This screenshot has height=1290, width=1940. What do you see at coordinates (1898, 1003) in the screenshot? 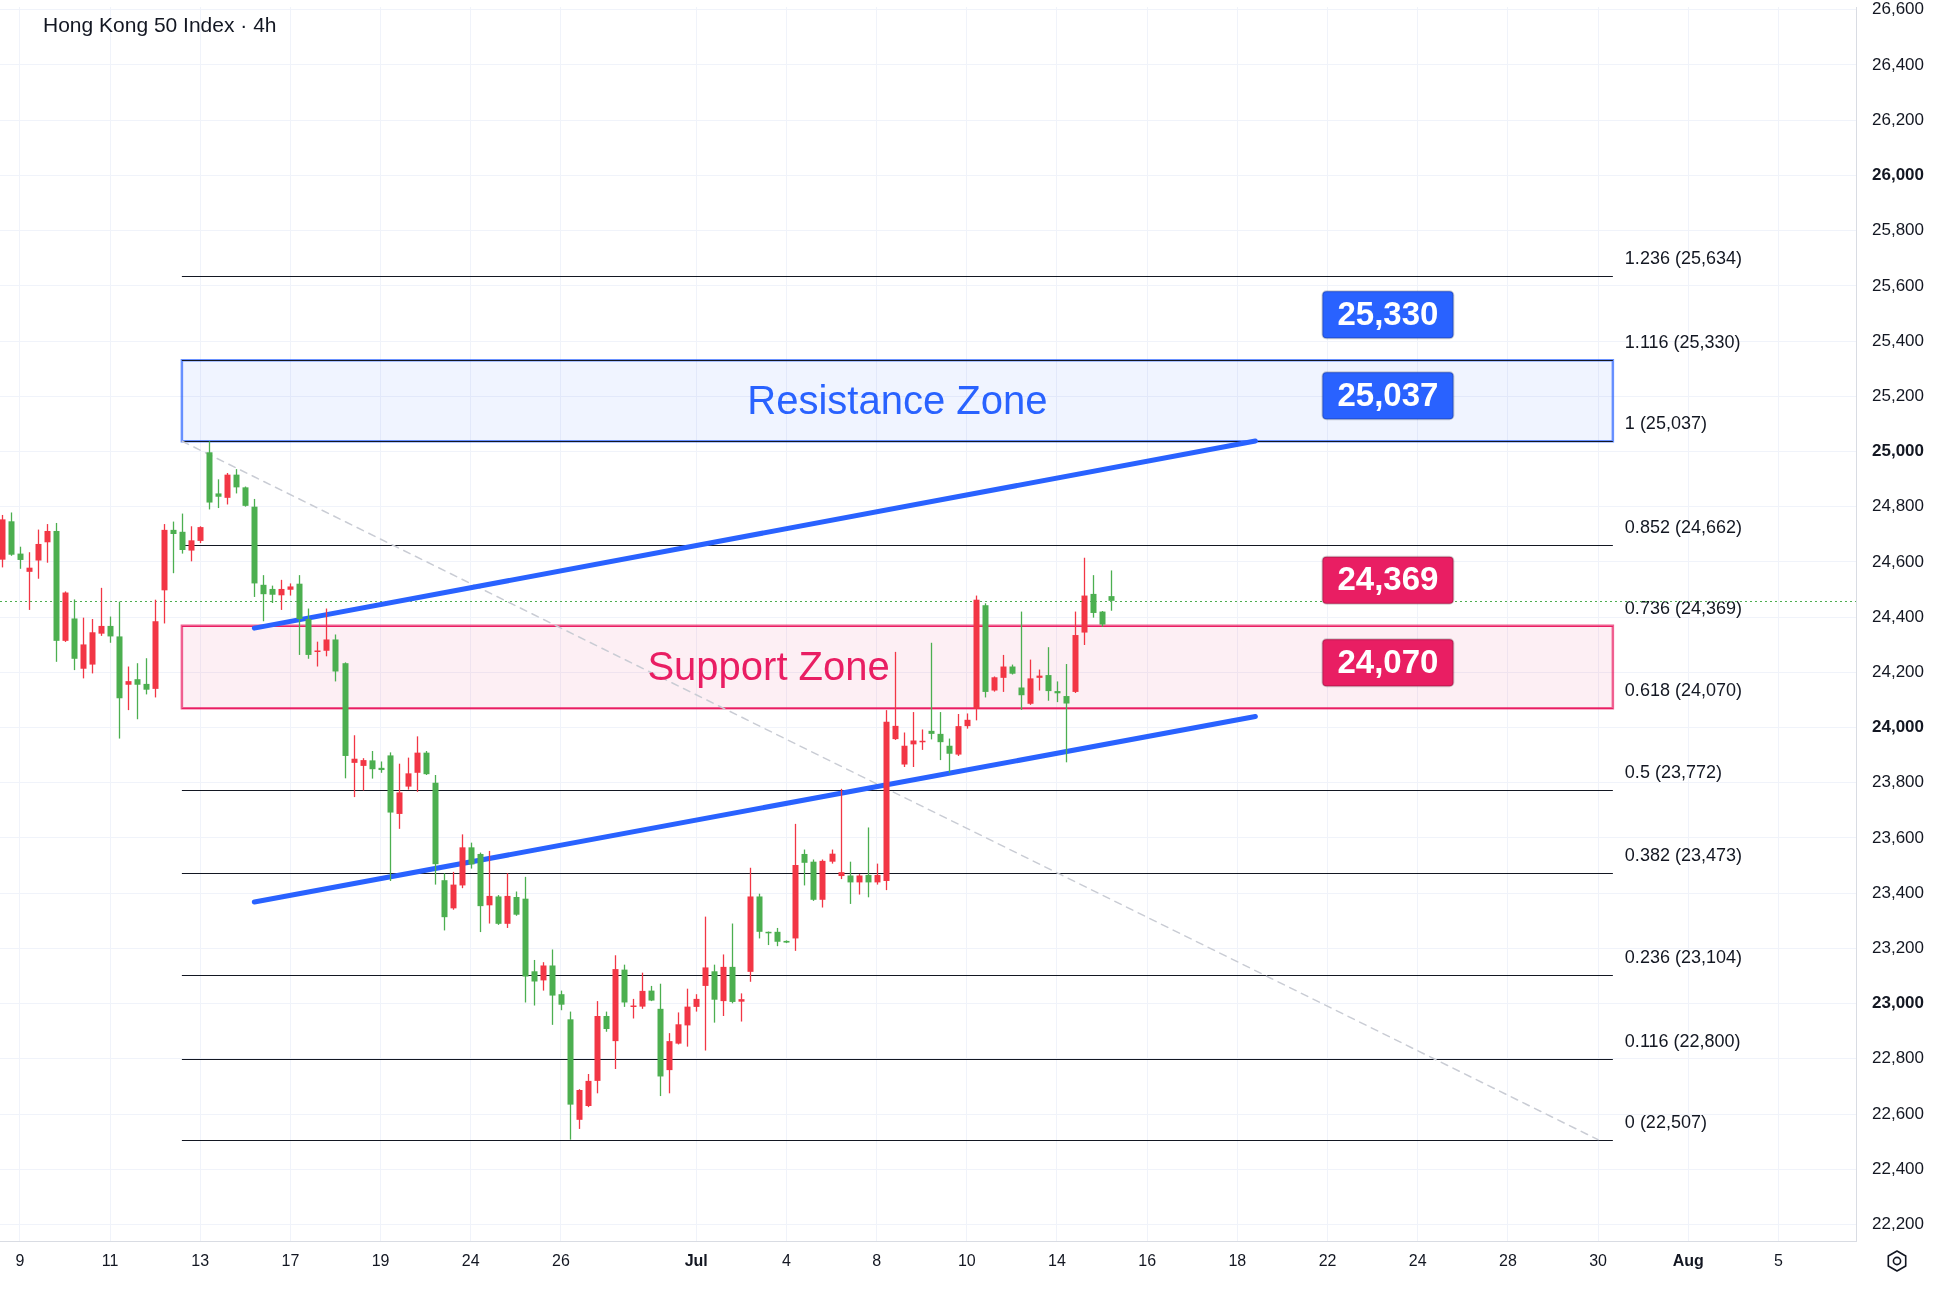
I see `y-tick-label: 23,000` at bounding box center [1898, 1003].